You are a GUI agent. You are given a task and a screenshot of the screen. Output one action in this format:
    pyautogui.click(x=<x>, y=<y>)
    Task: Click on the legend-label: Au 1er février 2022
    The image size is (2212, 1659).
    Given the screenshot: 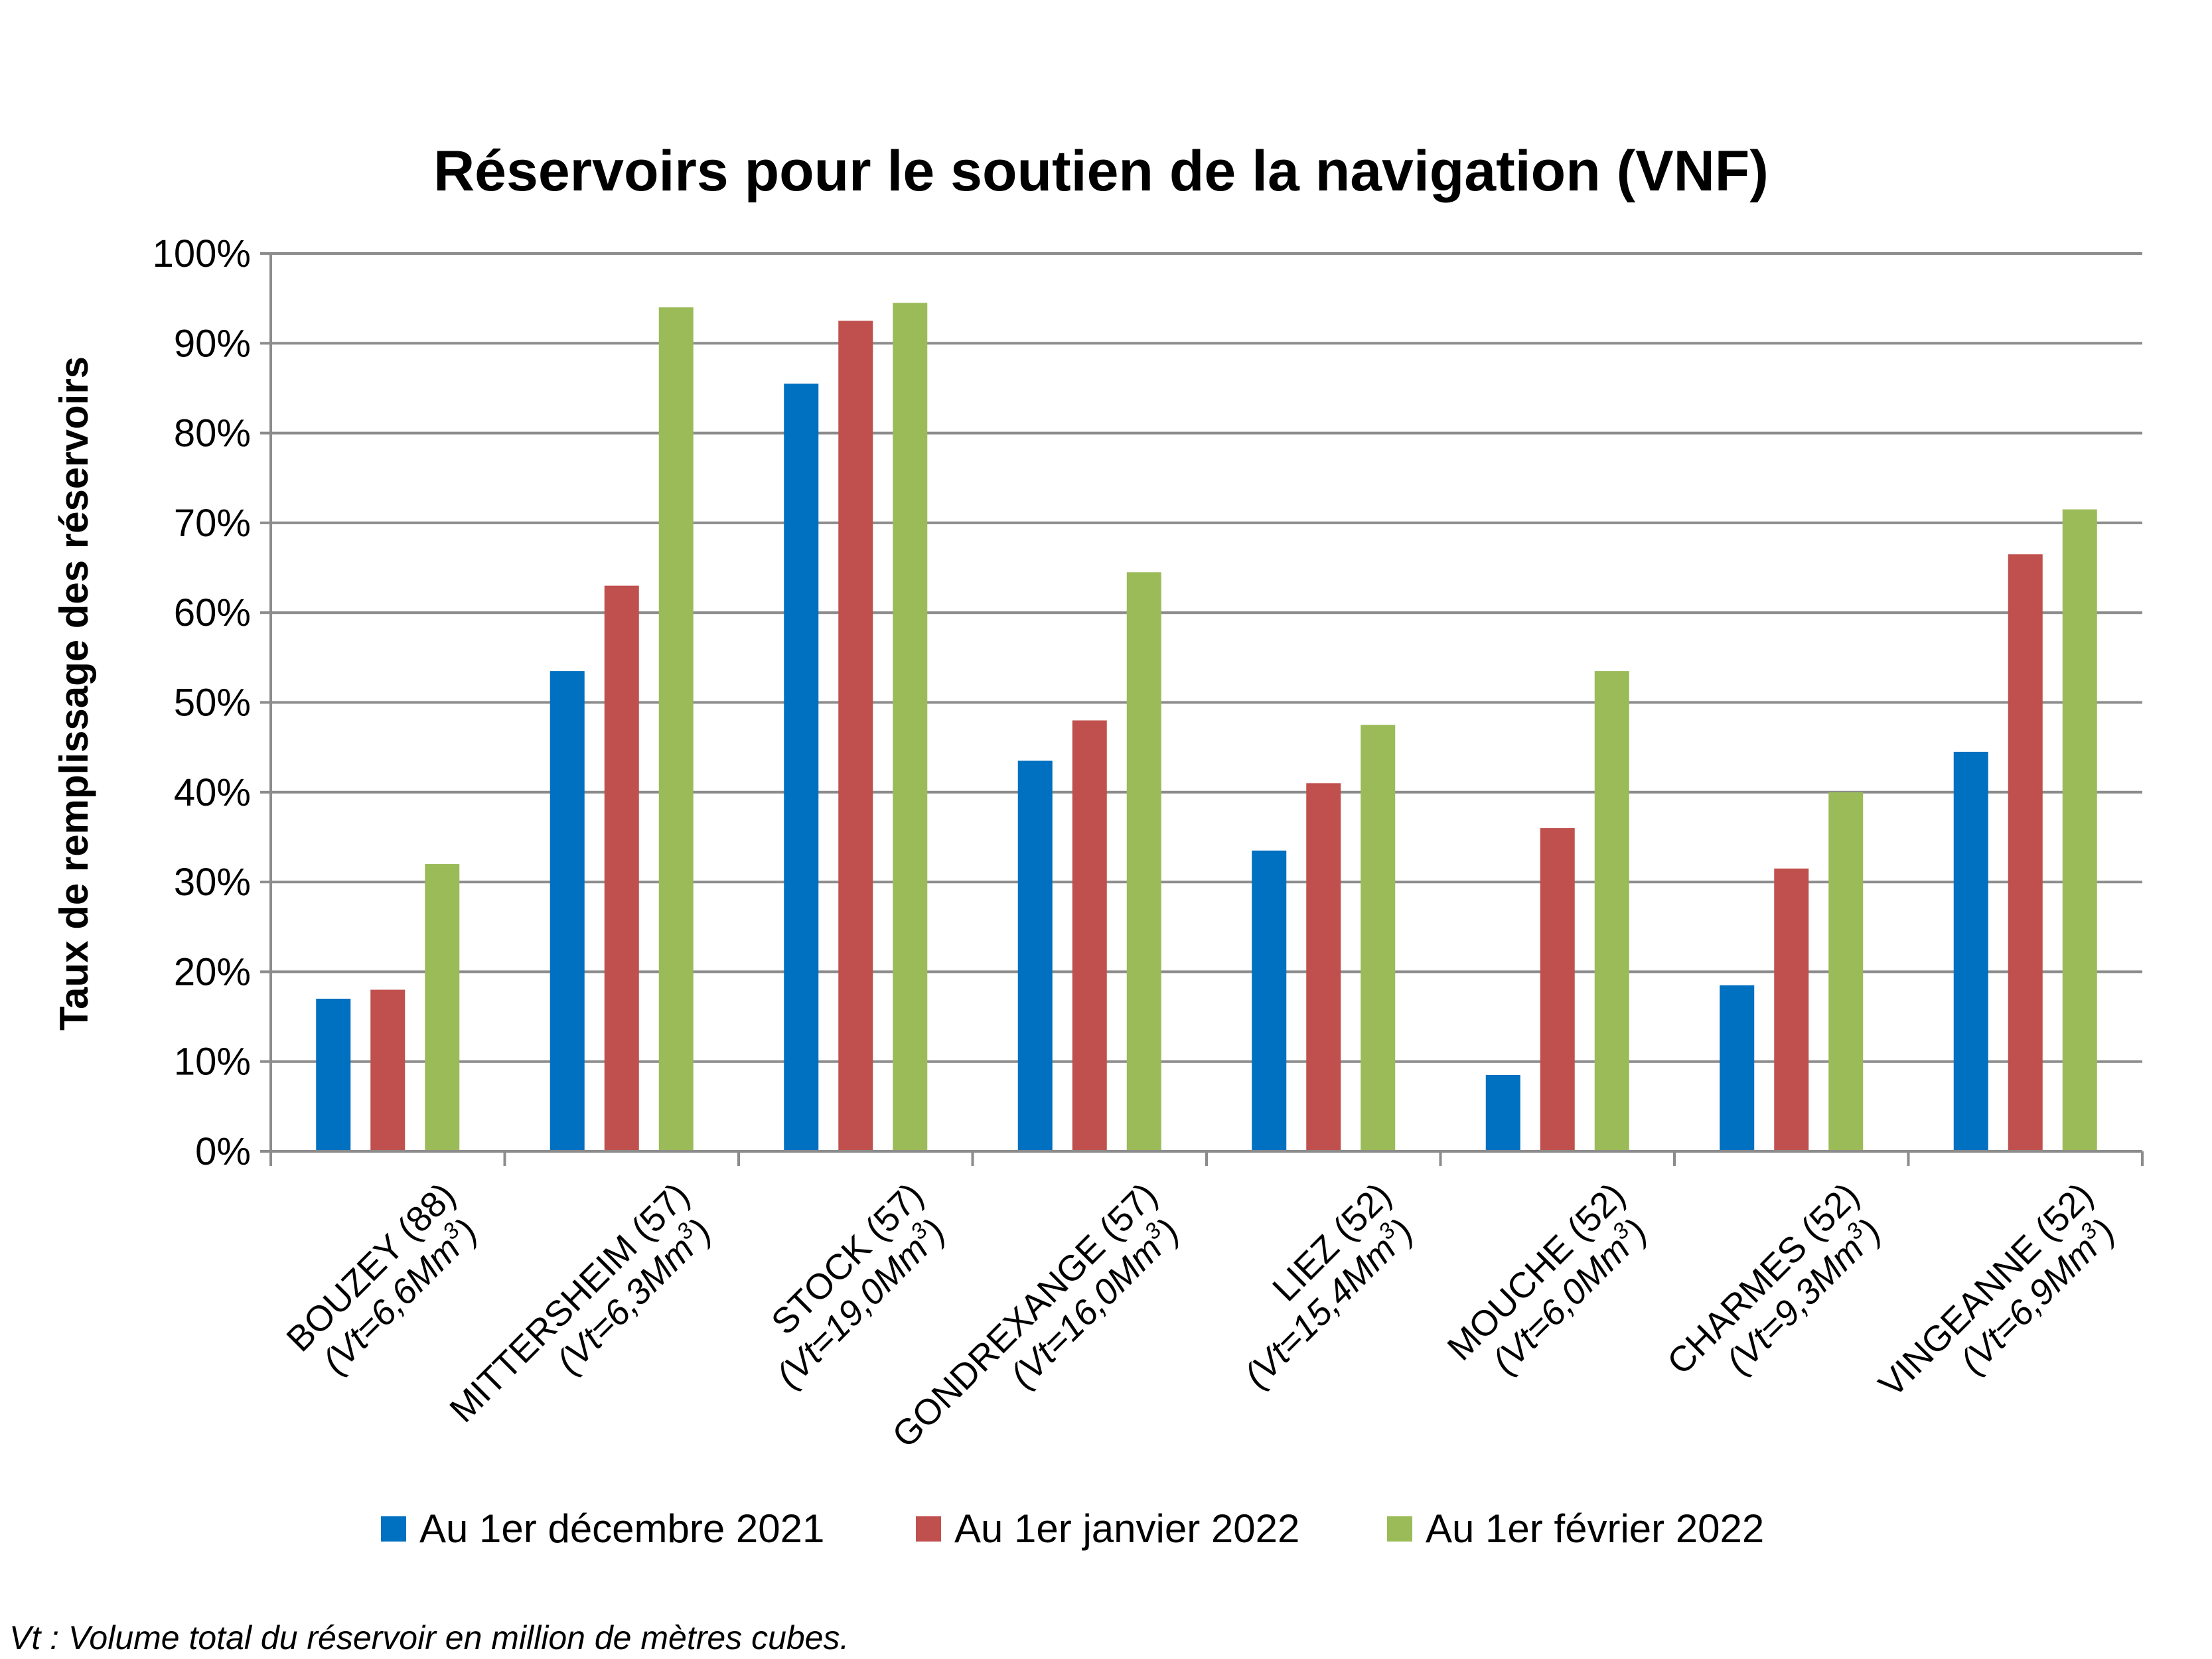 What is the action you would take?
    pyautogui.click(x=1595, y=1528)
    